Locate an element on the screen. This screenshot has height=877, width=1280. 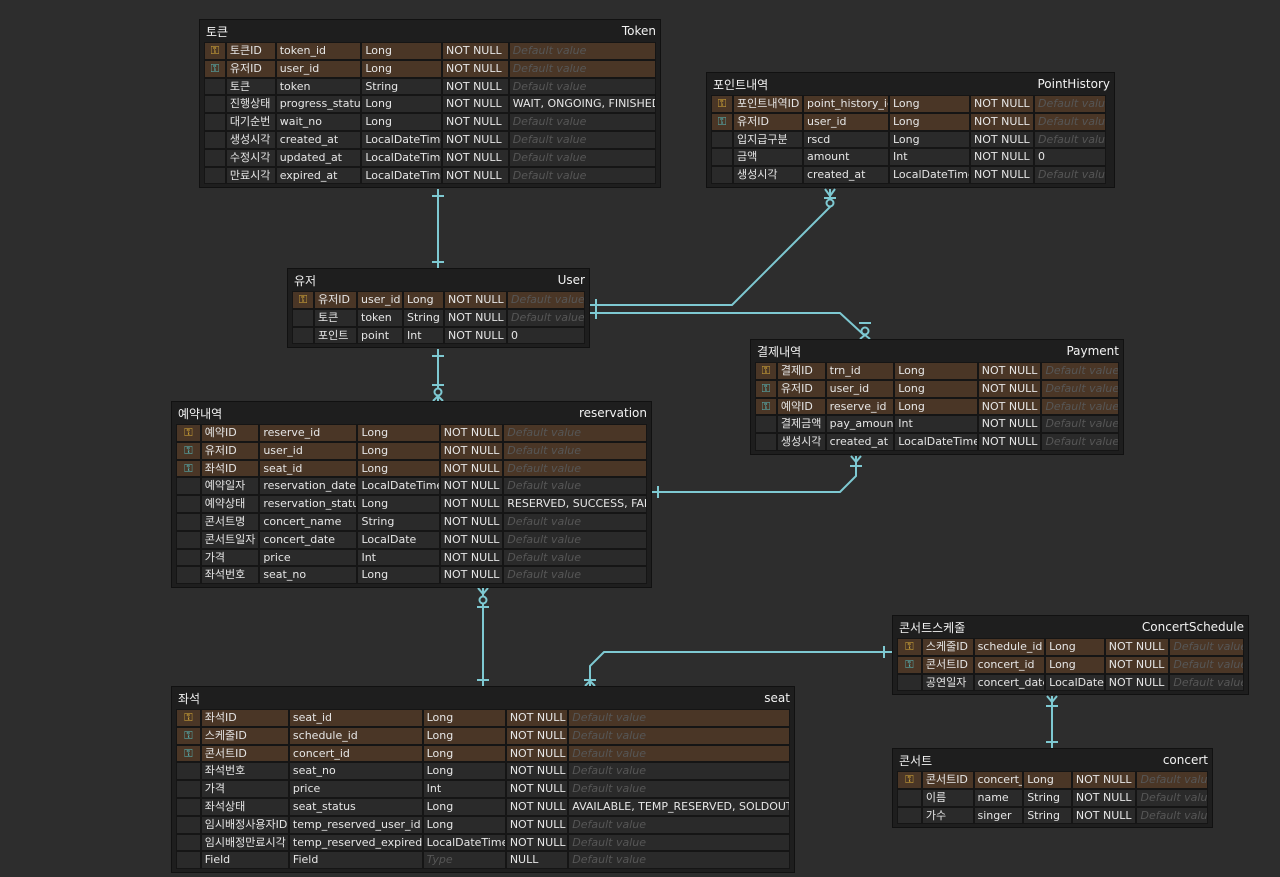
column-default: 0 is located at coordinates (1070, 157).